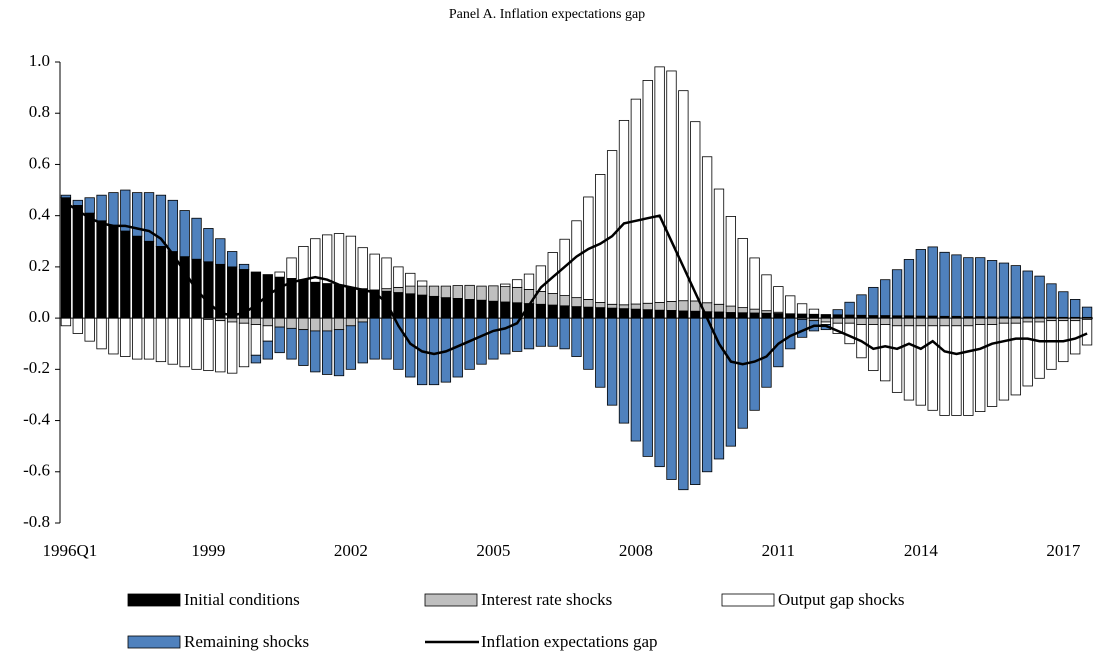 Image resolution: width=1095 pixels, height=657 pixels. I want to click on legend-swatch, so click(154, 600).